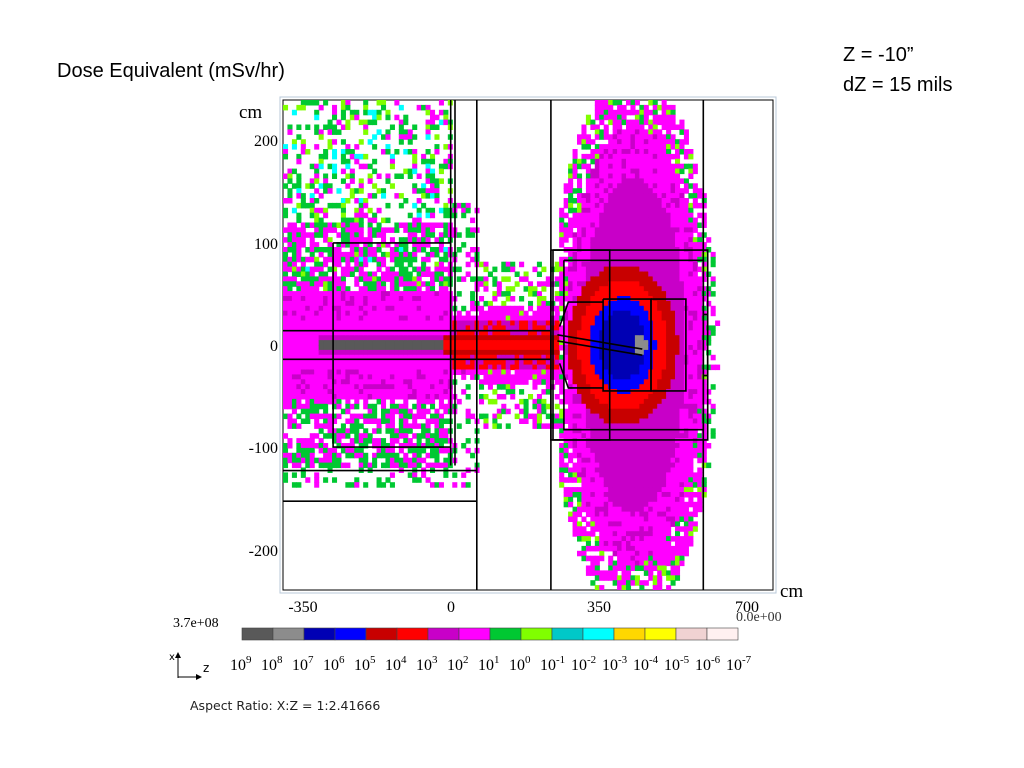 Image resolution: width=1024 pixels, height=768 pixels. I want to click on colorbar-exponent-label: 10⁻⁷, so click(739, 664).